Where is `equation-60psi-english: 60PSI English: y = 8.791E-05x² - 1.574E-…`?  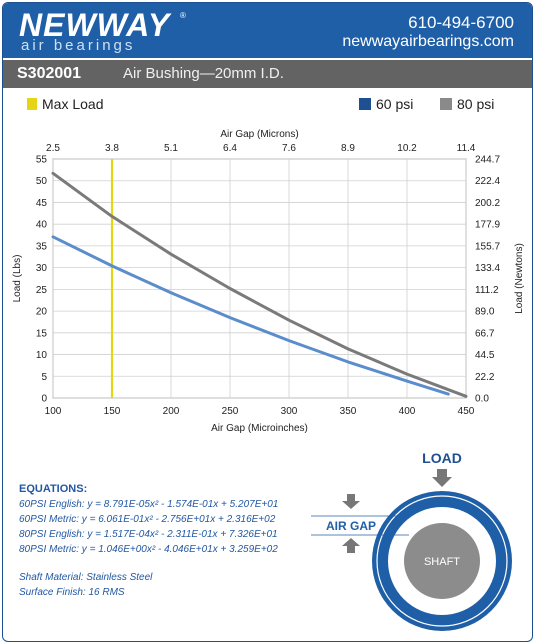
equation-60psi-english: 60PSI English: y = 8.791E-05x² - 1.574E-… is located at coordinates (149, 504).